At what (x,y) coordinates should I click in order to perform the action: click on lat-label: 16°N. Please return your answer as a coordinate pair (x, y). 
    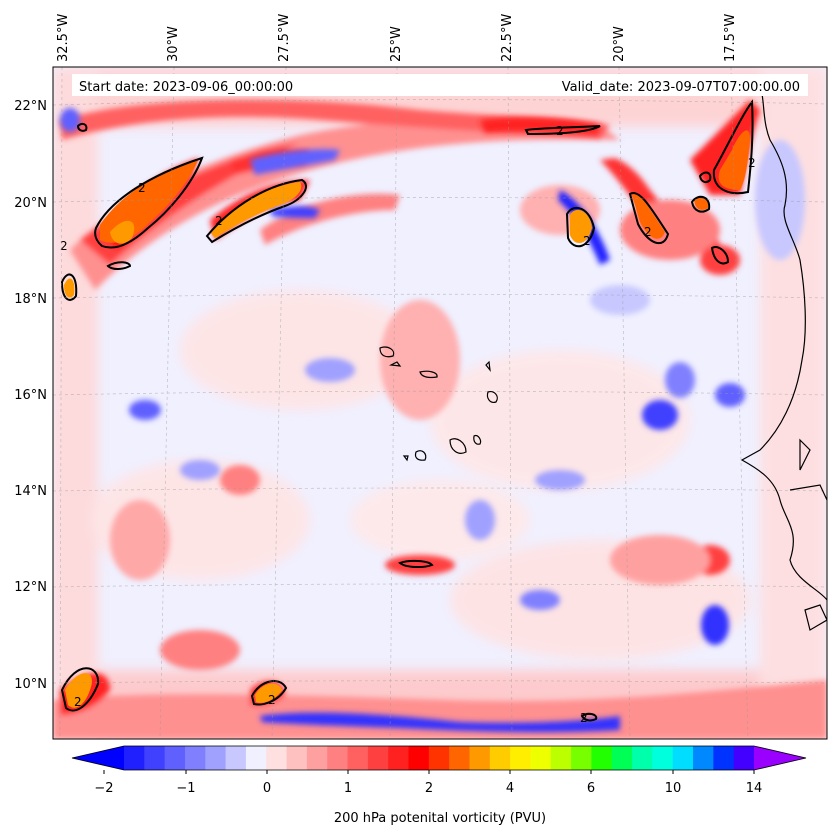
    Looking at the image, I should click on (30, 395).